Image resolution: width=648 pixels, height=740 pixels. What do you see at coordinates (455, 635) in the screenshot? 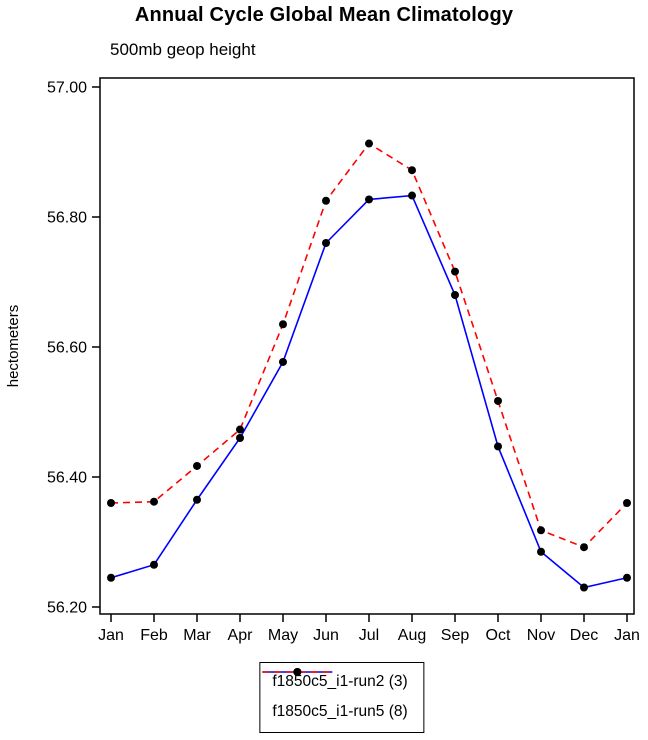
I see `x-tick-label: Sep` at bounding box center [455, 635].